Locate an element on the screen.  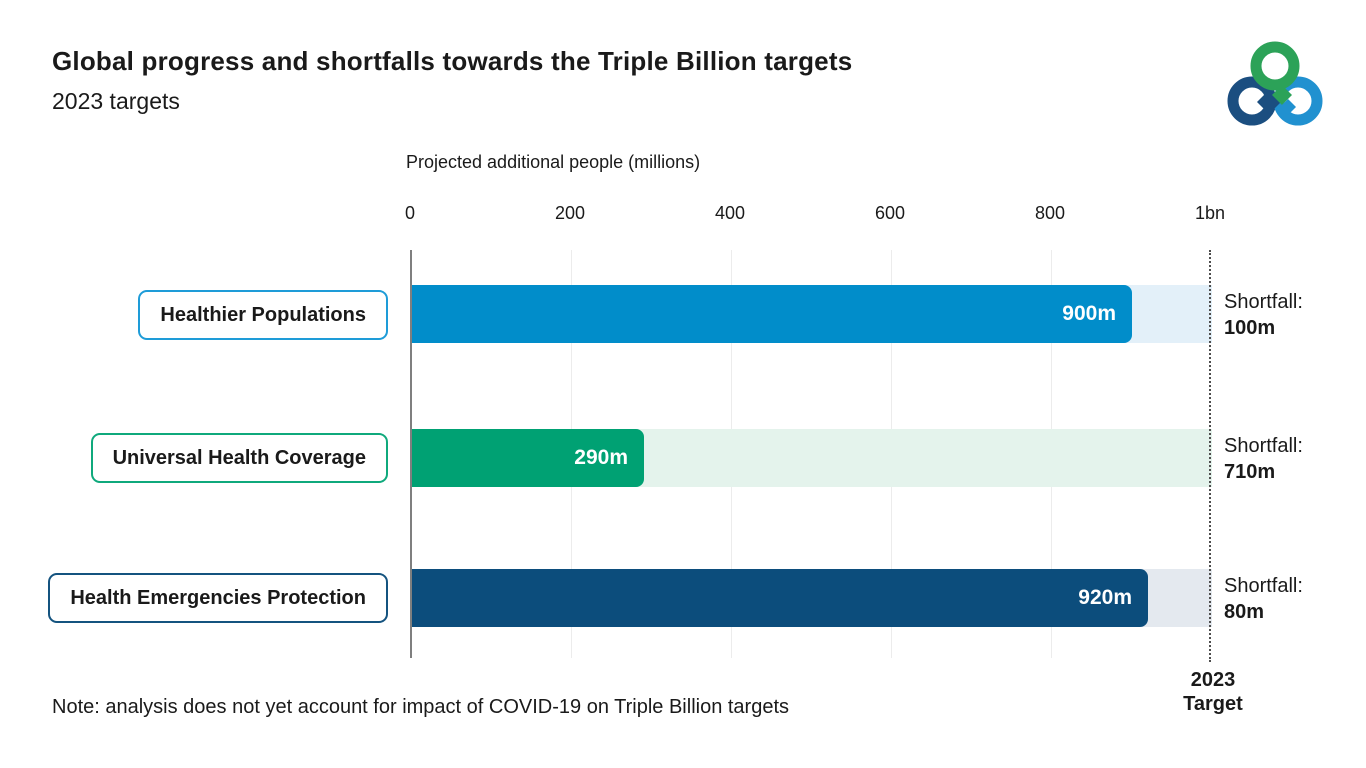
category-label-healthier-populations: Healthier Populations is located at coordinates (263, 315).